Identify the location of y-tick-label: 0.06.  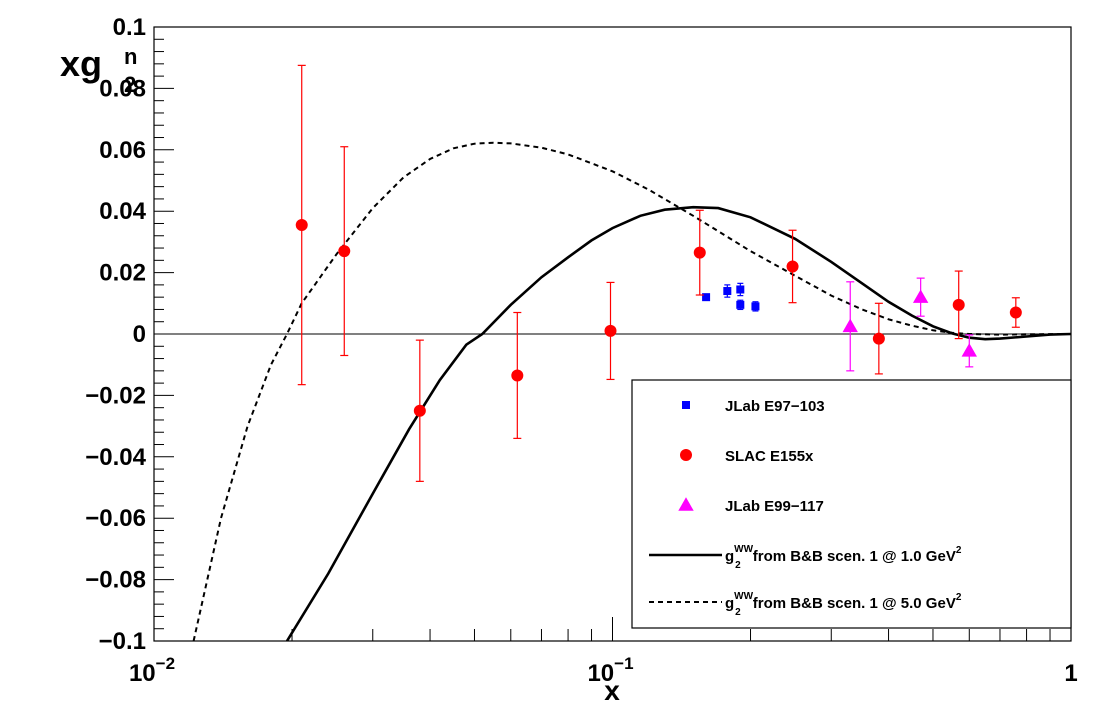
(122, 150).